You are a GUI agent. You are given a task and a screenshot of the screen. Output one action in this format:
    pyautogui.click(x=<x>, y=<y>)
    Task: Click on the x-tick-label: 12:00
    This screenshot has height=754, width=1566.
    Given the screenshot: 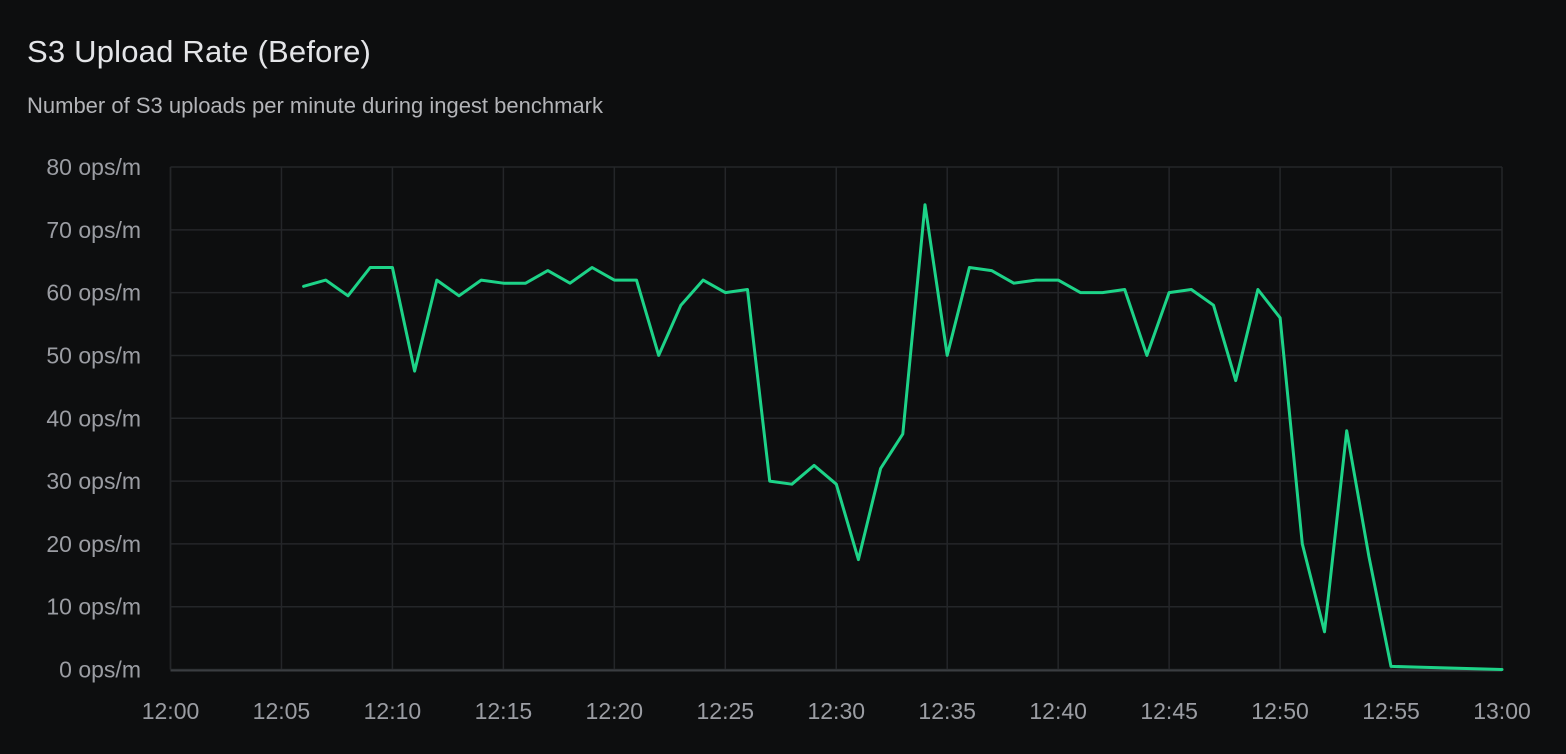 What is the action you would take?
    pyautogui.click(x=171, y=711)
    